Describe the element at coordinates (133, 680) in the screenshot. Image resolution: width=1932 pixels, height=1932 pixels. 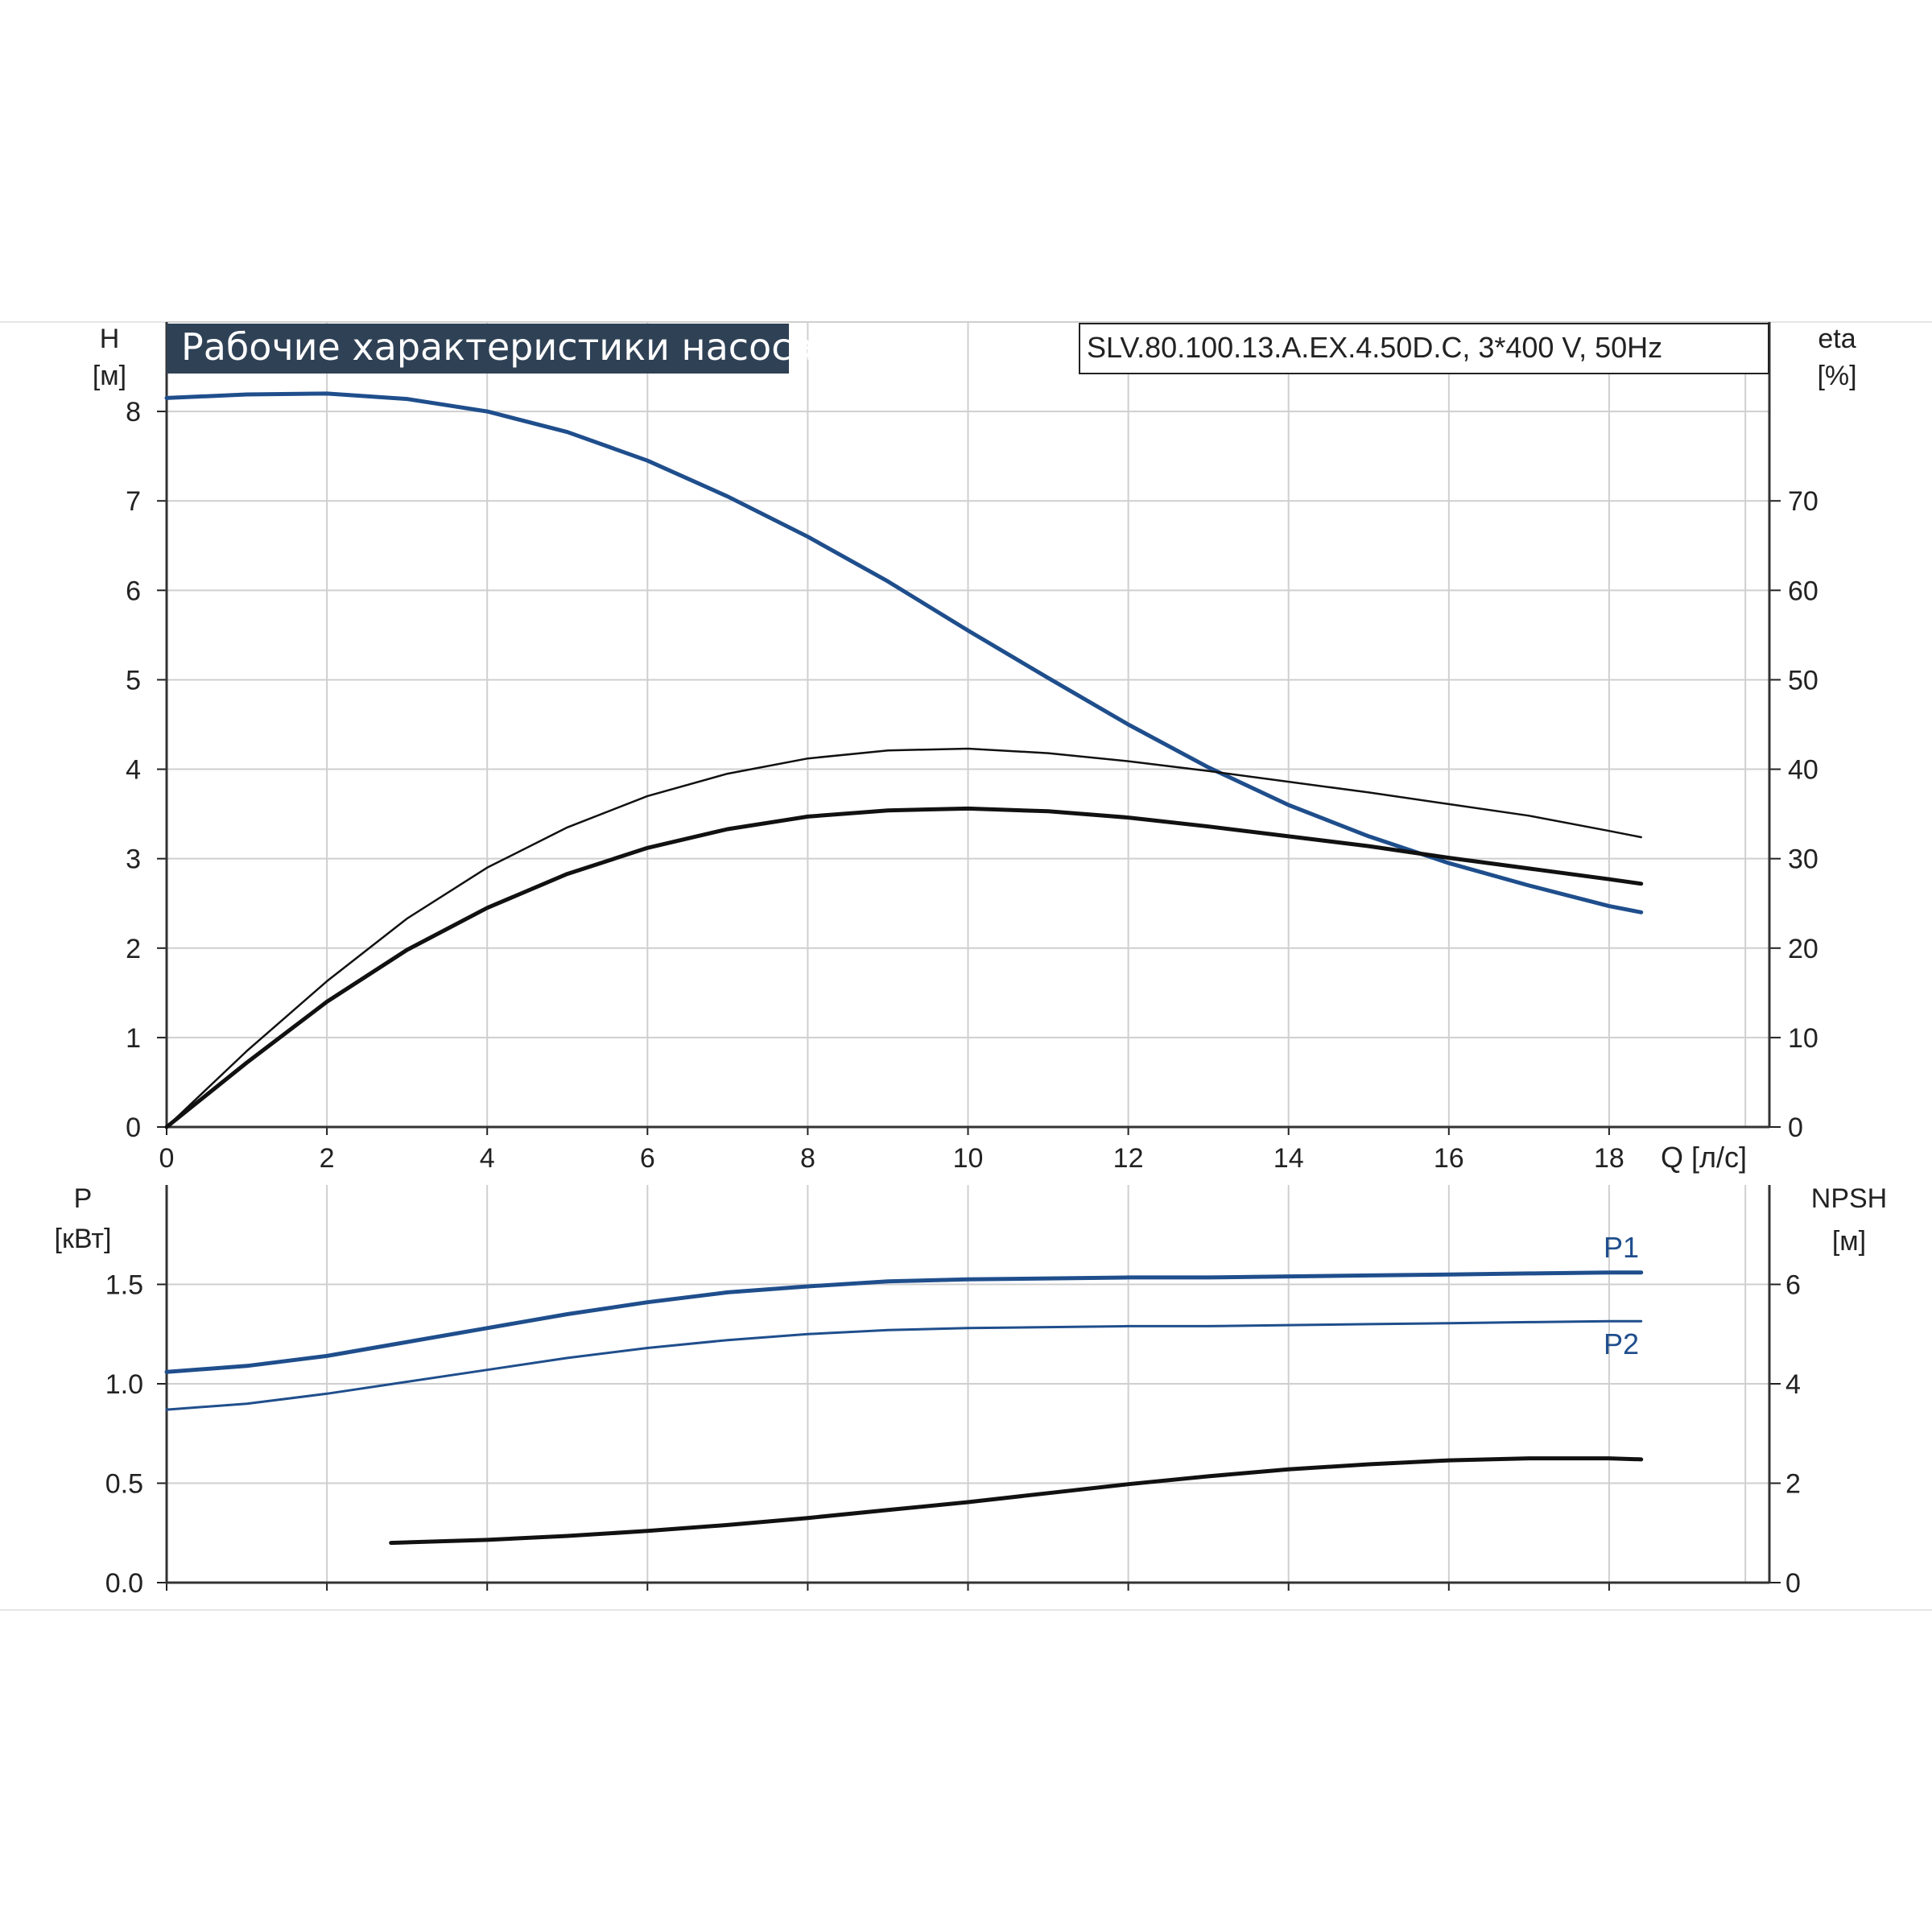
I see `y-tick-label: 5` at that location.